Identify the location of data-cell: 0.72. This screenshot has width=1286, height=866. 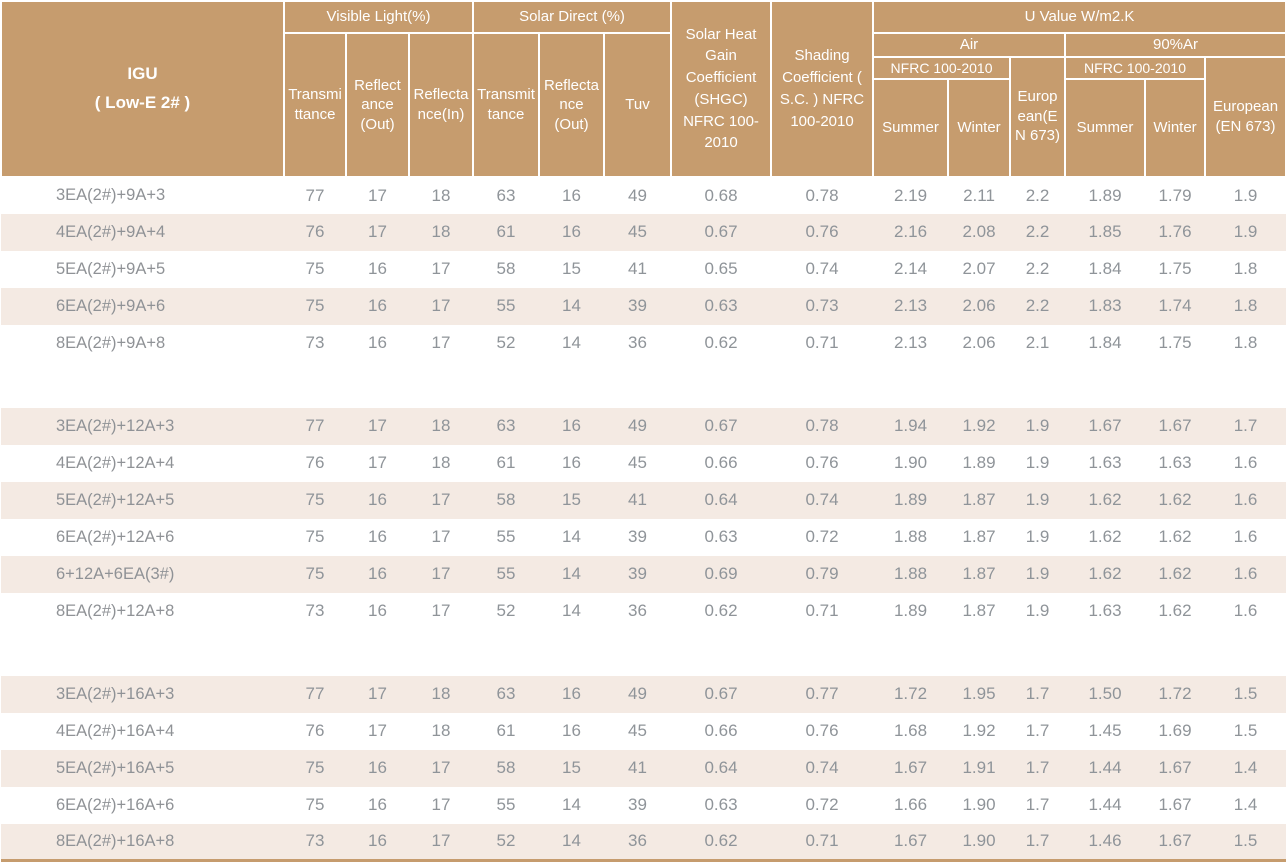
(822, 537).